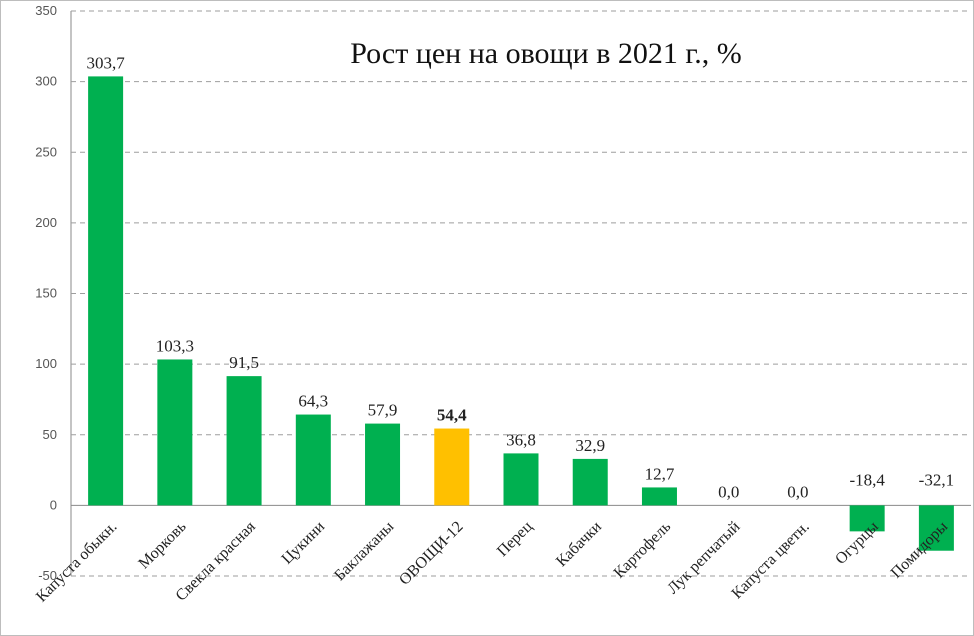 The image size is (974, 636). What do you see at coordinates (579, 544) in the screenshot?
I see `category-label: Кабачки` at bounding box center [579, 544].